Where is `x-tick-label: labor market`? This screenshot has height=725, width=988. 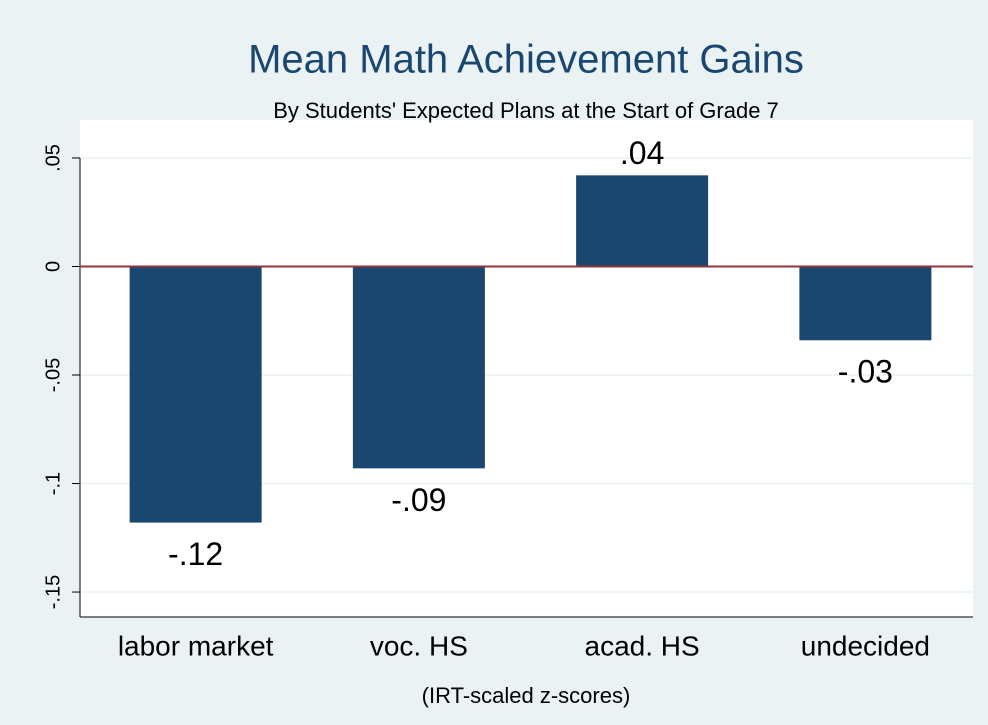 x-tick-label: labor market is located at coordinates (196, 645).